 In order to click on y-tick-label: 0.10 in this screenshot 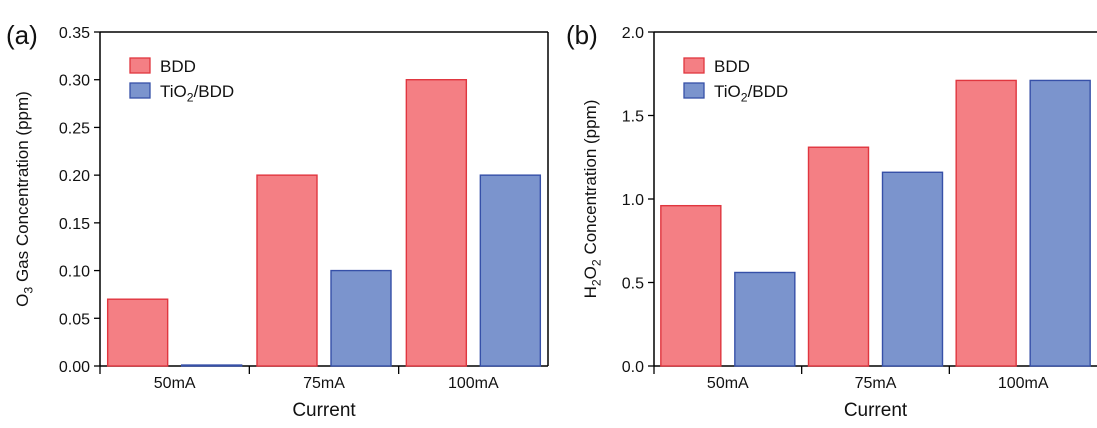, I will do `click(74, 272)`.